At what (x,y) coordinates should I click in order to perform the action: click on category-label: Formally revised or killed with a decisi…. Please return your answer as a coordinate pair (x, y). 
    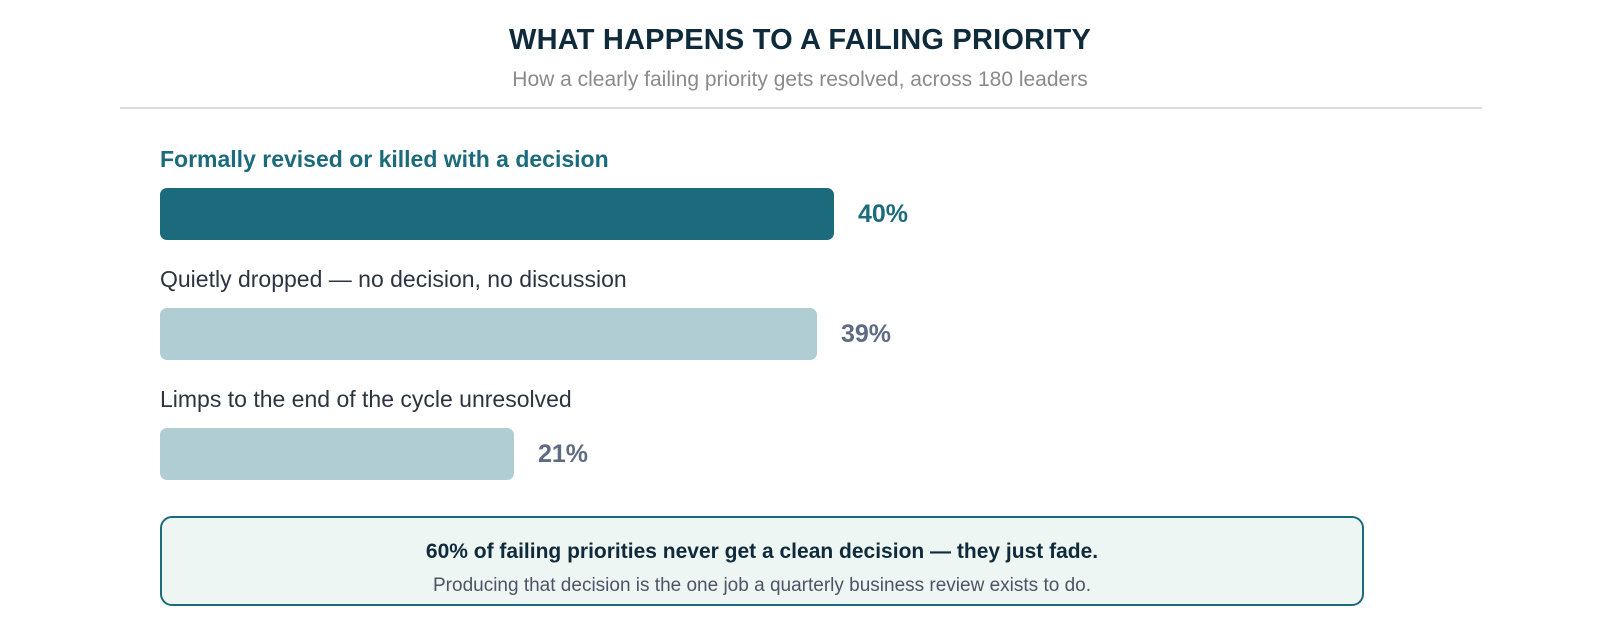
    Looking at the image, I should click on (384, 159).